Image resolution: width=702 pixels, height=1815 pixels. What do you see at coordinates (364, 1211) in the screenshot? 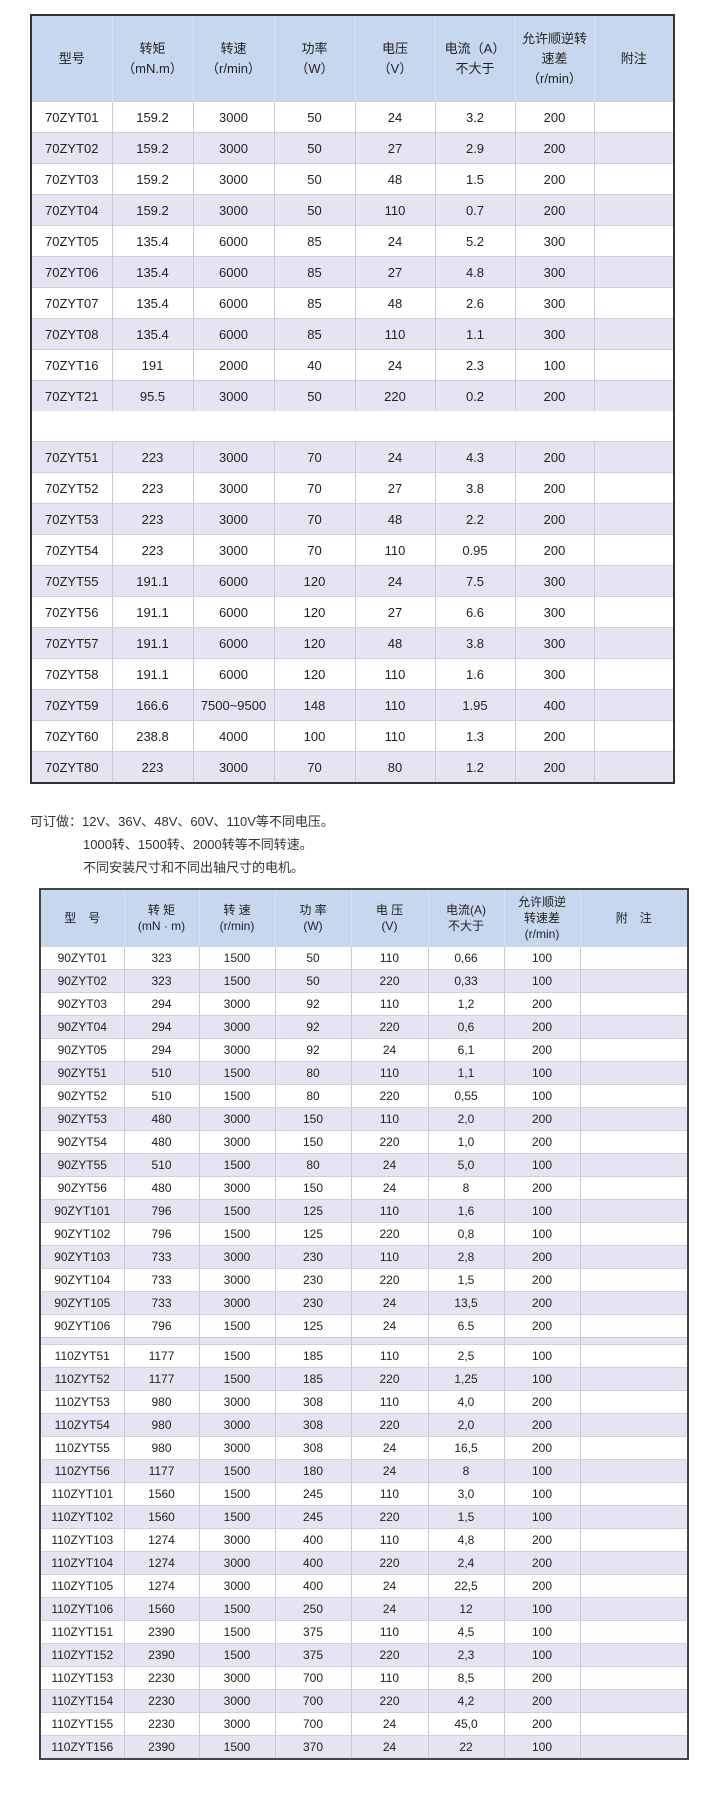
I see `table-row: 90ZYT101 796 1500 125 110 1,6 100` at bounding box center [364, 1211].